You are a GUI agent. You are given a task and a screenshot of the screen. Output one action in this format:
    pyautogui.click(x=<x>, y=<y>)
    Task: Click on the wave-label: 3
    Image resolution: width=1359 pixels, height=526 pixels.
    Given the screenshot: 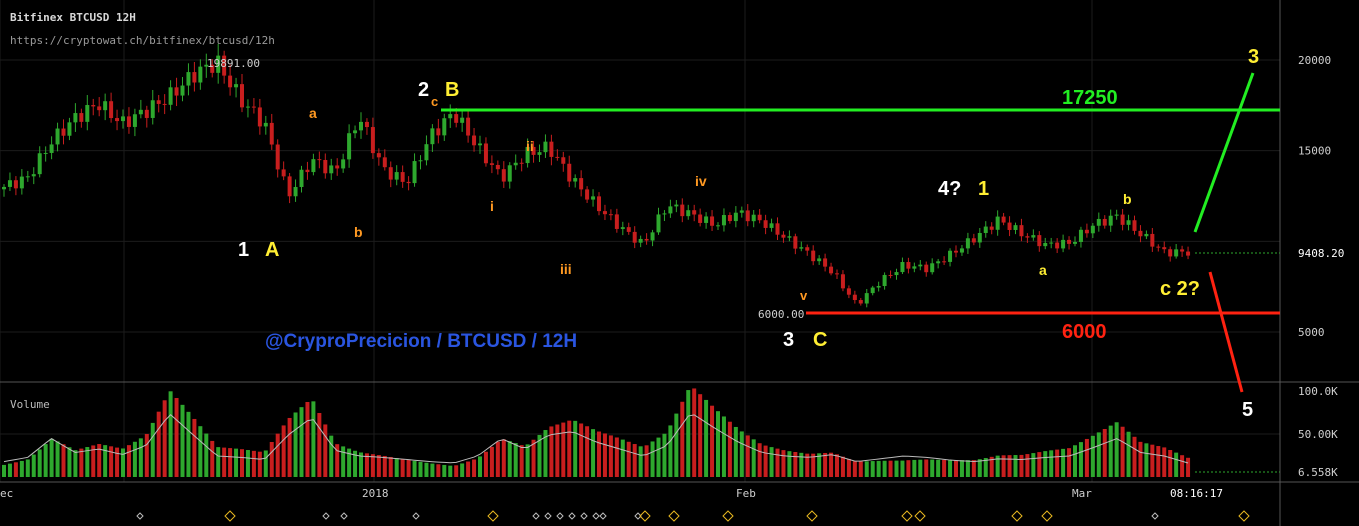 What is the action you would take?
    pyautogui.click(x=788, y=340)
    